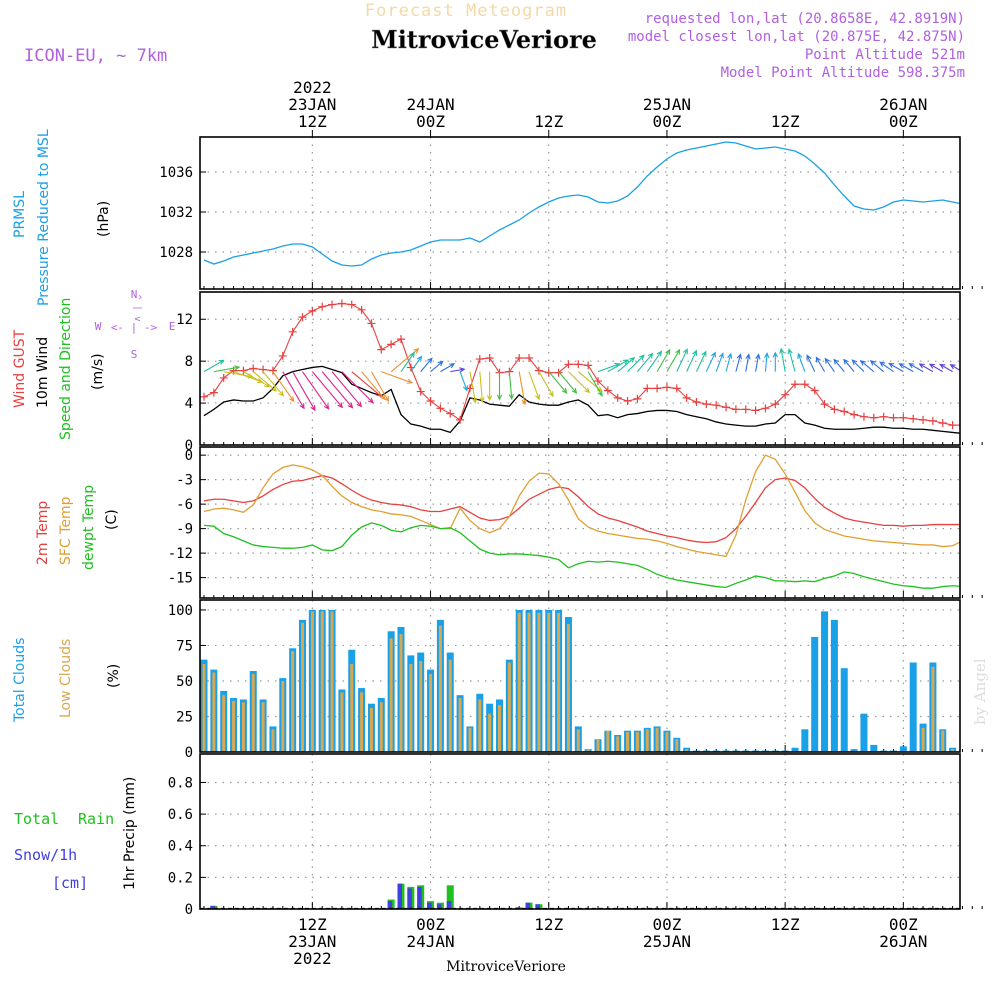 The width and height of the screenshot is (1000, 1000). I want to click on prmsl-labels: PRMSL Pressure Reduced to MSL (hPa), so click(62, 217).